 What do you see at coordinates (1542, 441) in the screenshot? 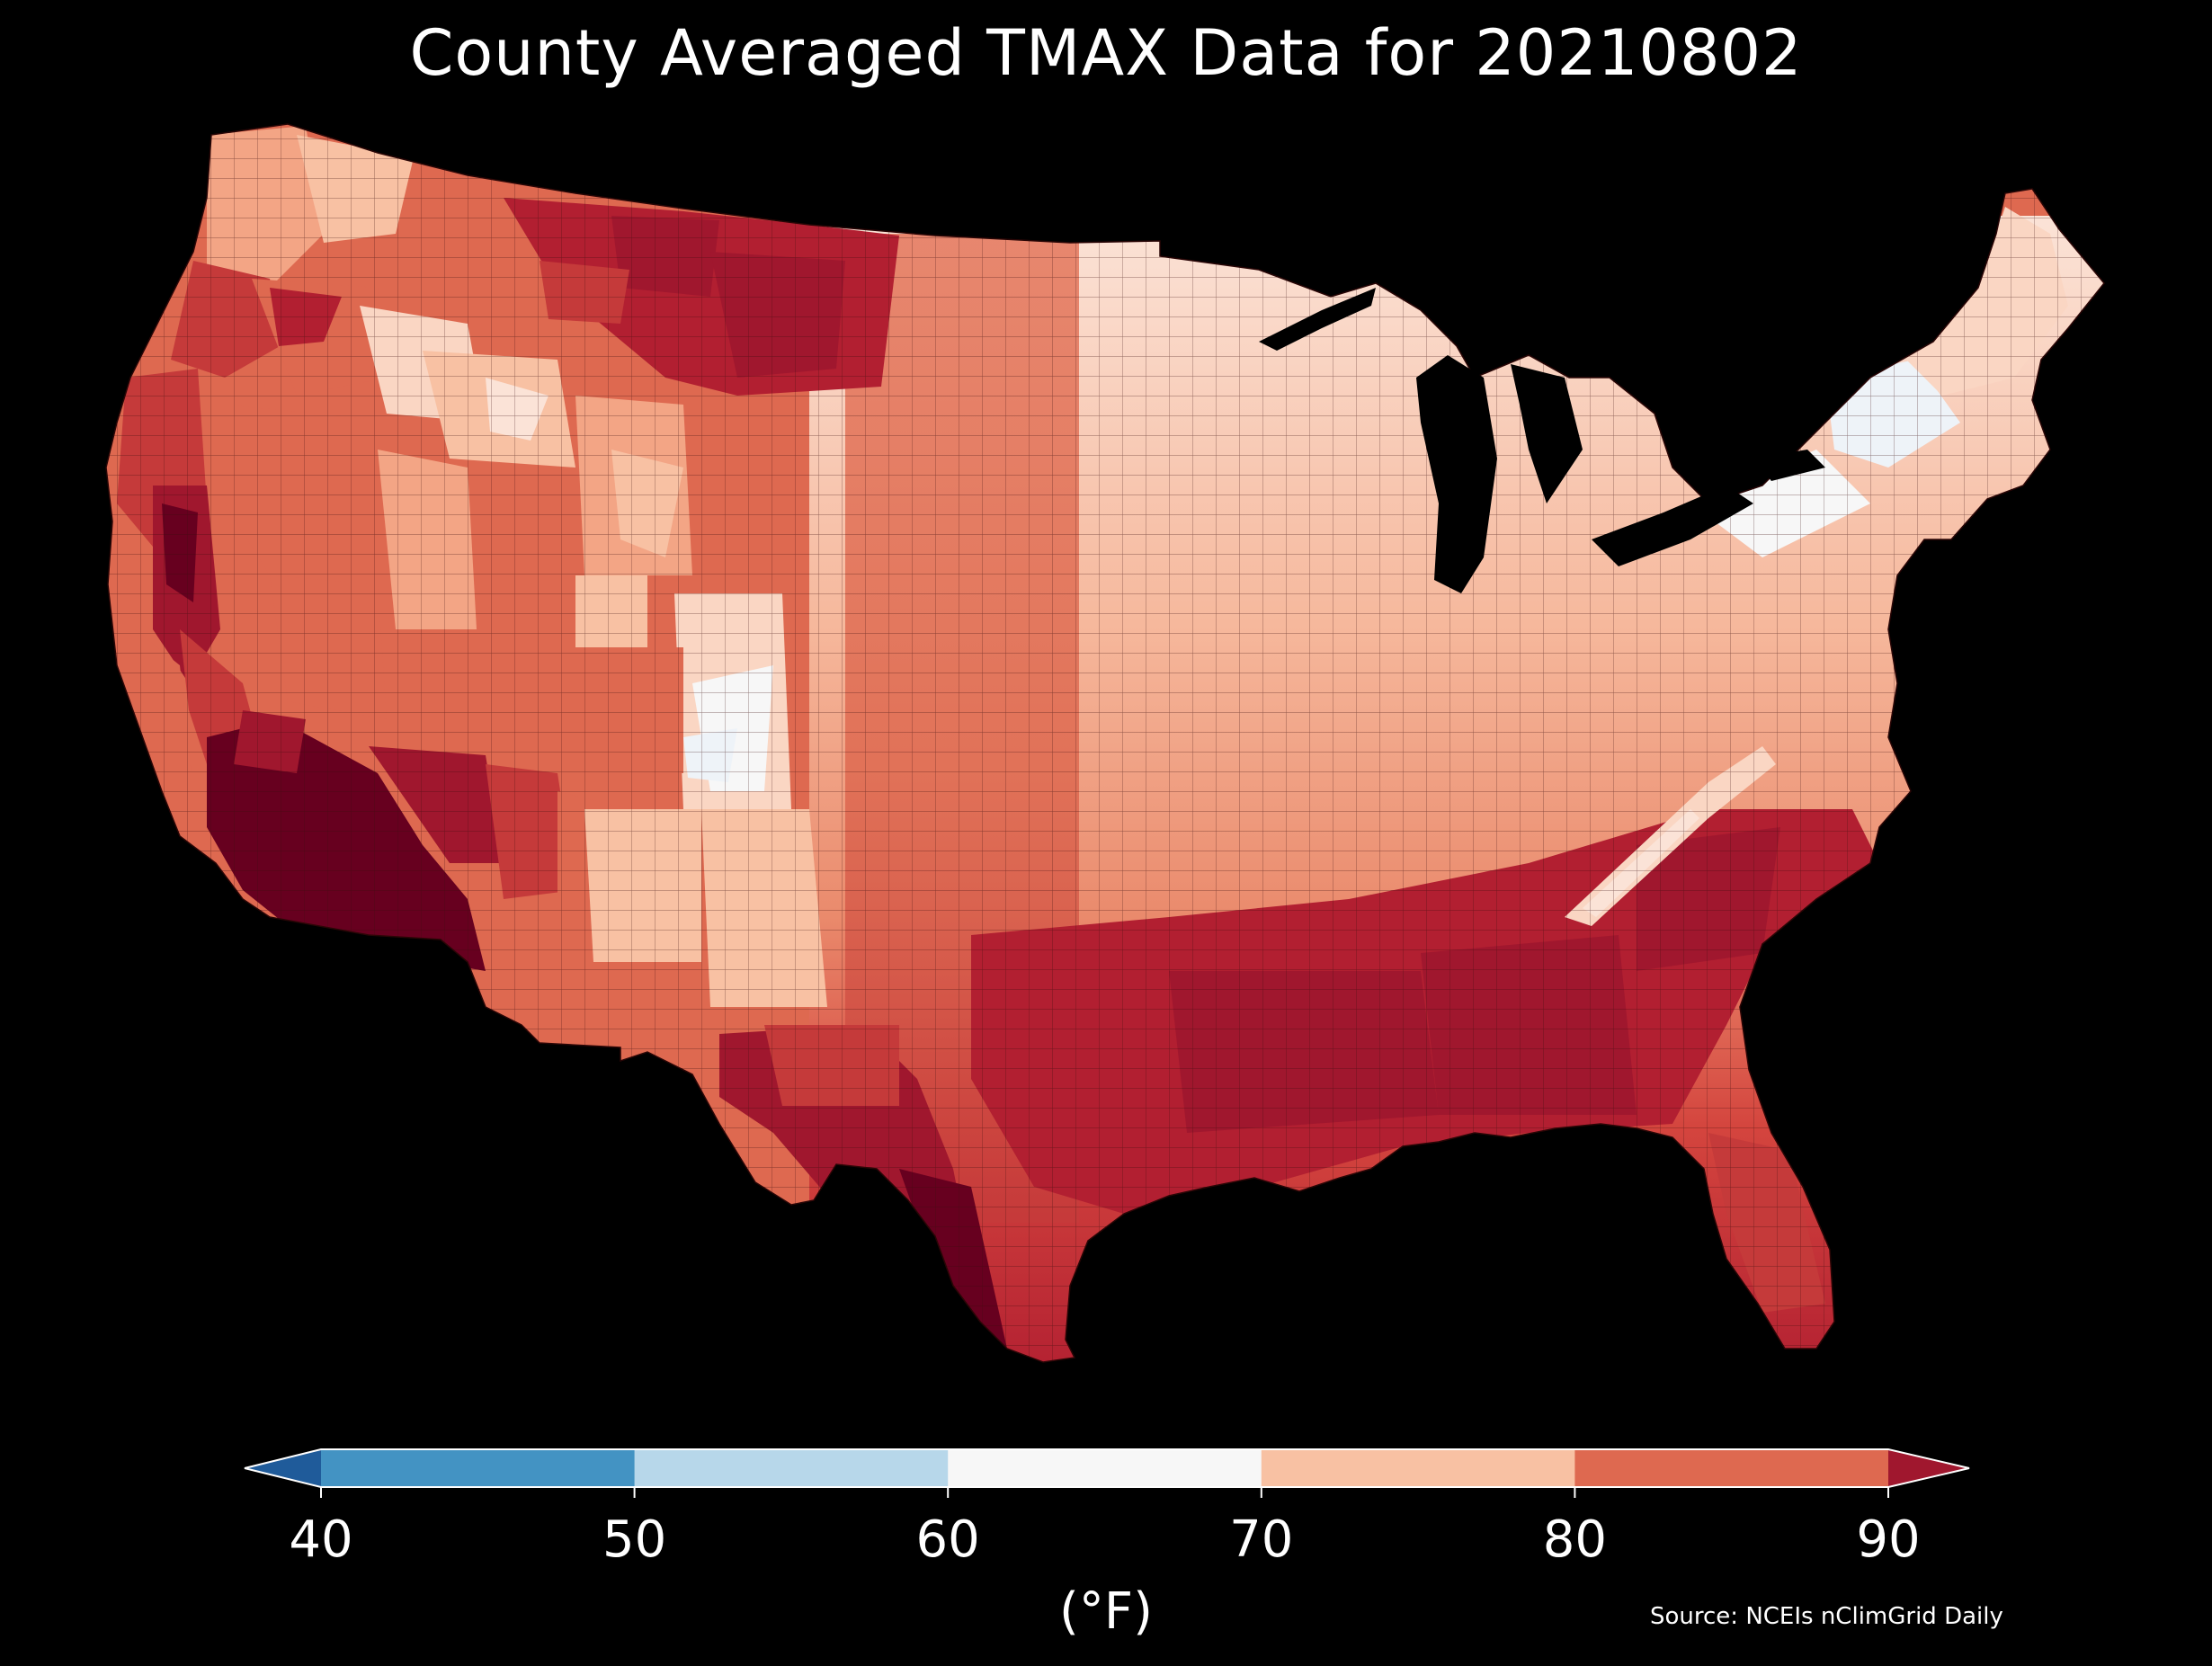
I see `great-lakes` at bounding box center [1542, 441].